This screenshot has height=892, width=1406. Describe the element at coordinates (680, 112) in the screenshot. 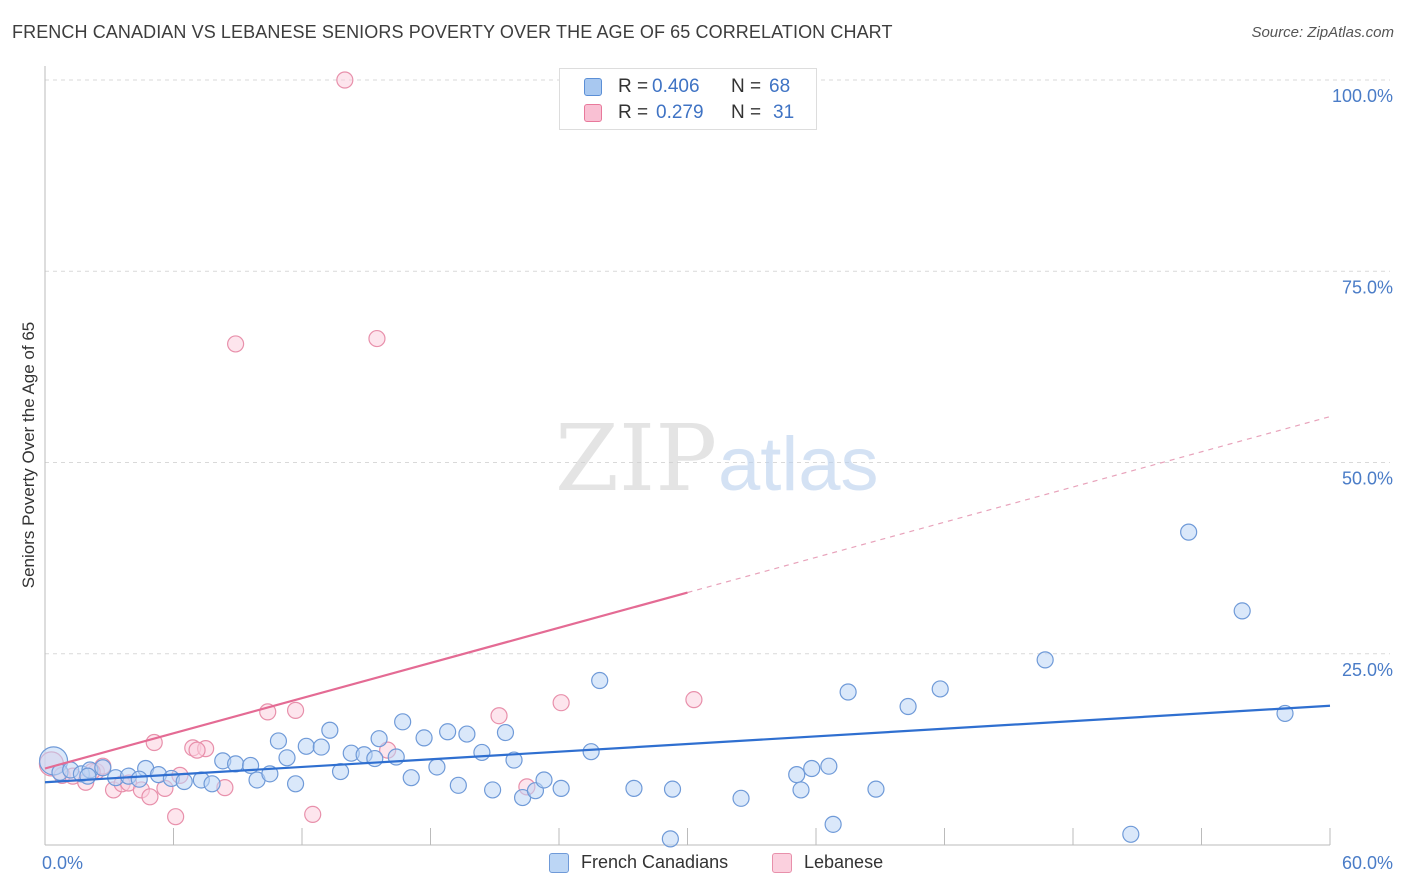

I see `legend-r-value: 0.279` at that location.